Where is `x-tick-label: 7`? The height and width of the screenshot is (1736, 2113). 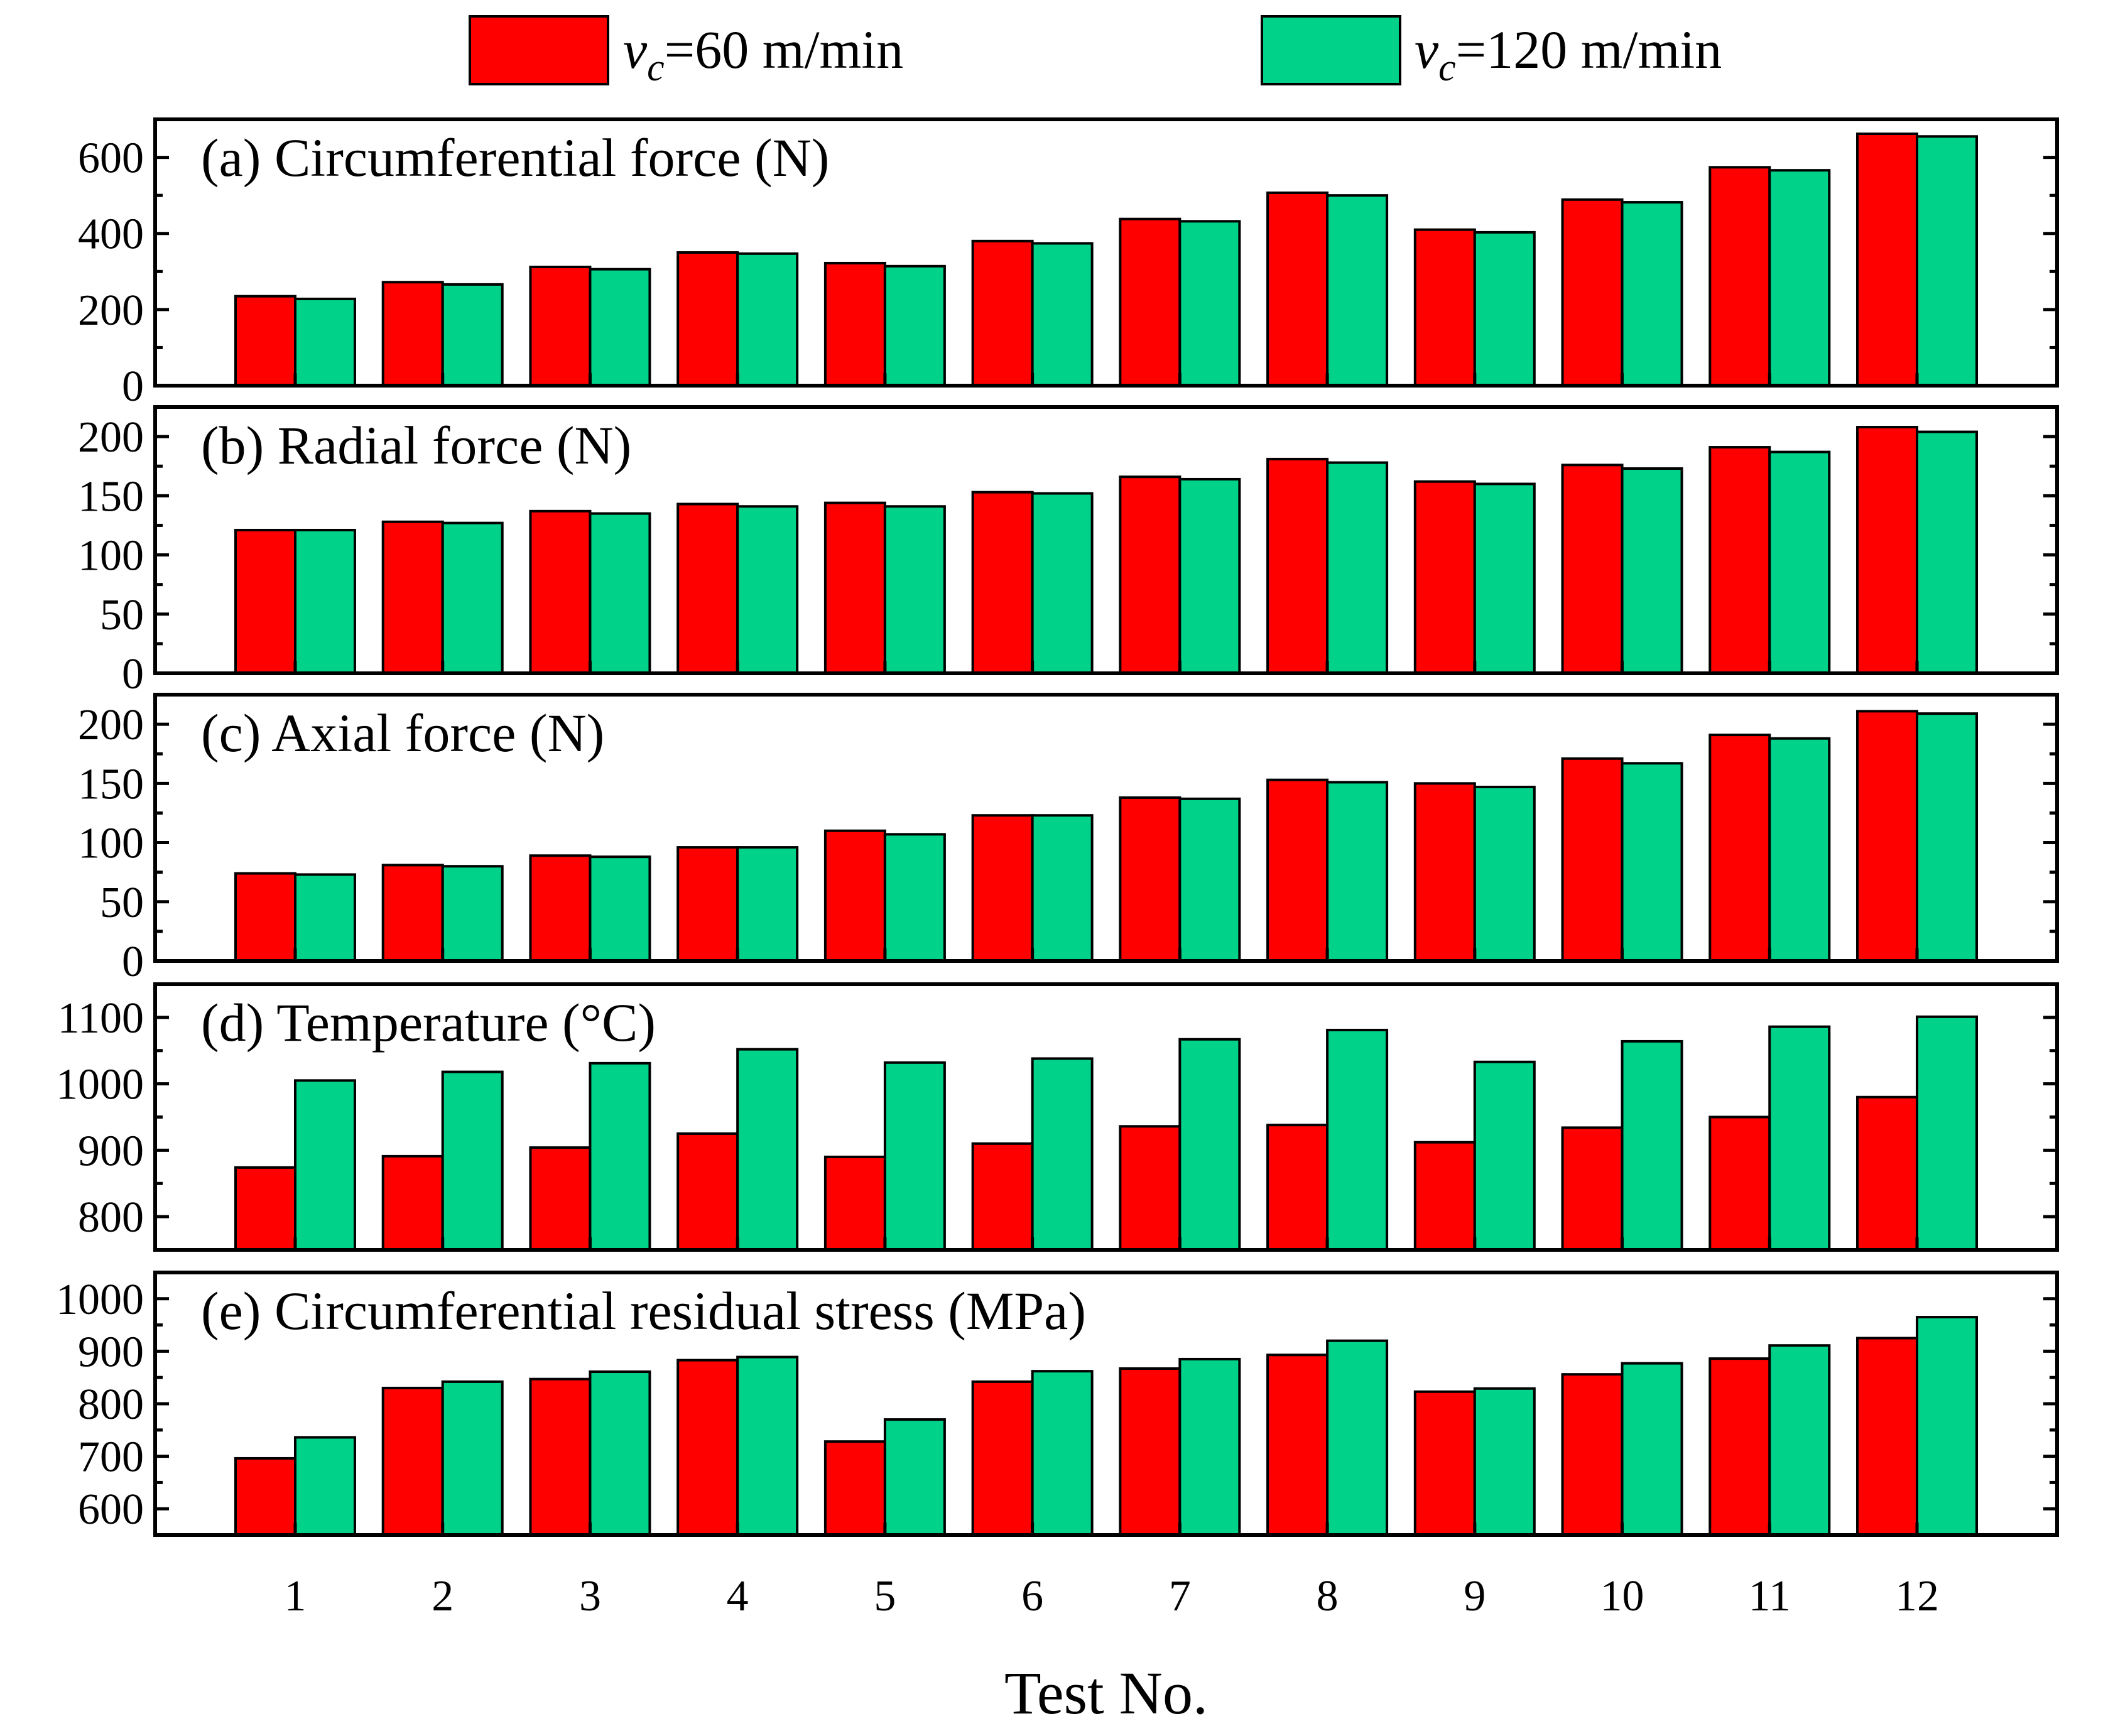
x-tick-label: 7 is located at coordinates (1180, 1596).